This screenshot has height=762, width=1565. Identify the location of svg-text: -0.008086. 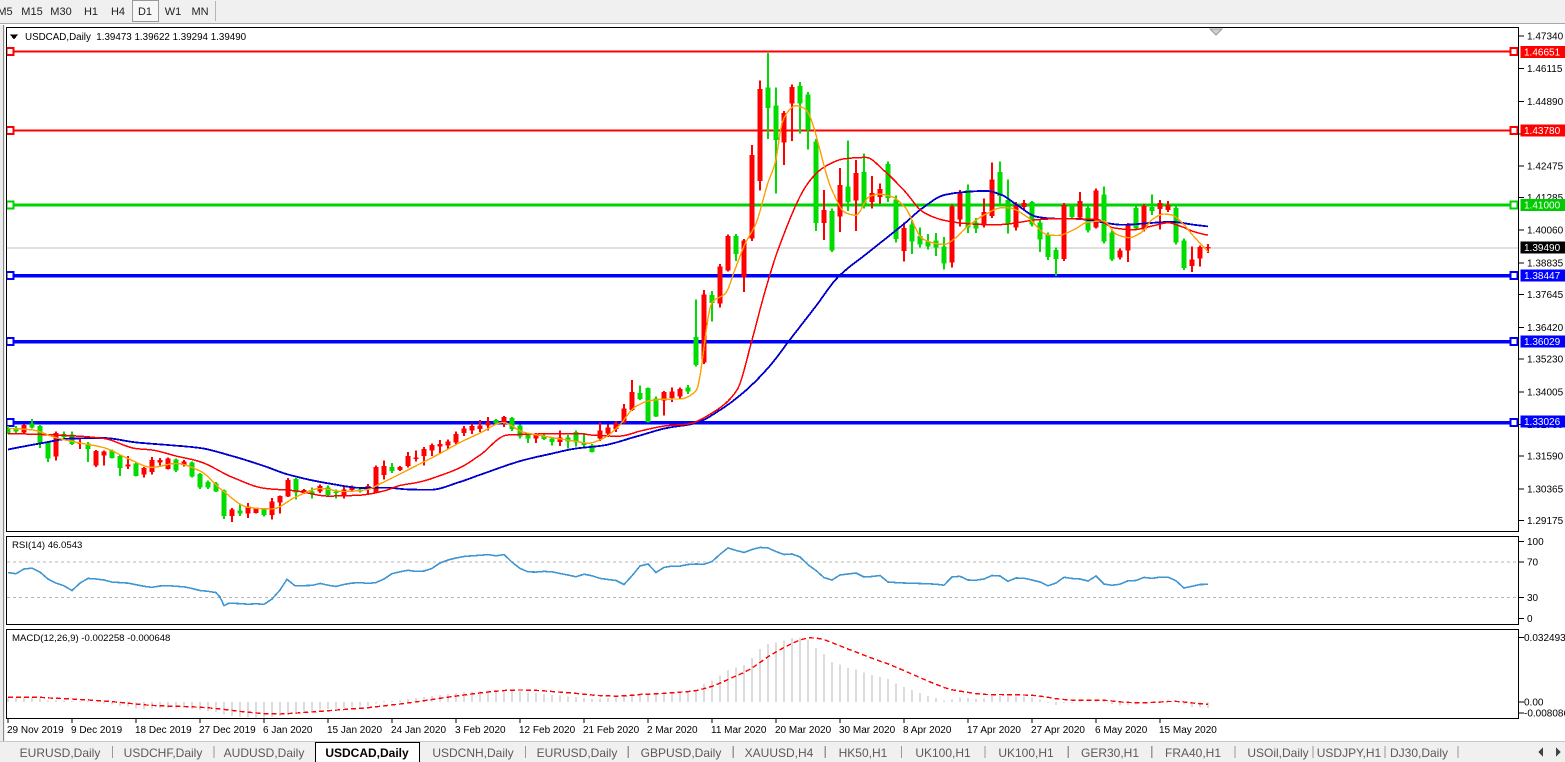
(1544, 714).